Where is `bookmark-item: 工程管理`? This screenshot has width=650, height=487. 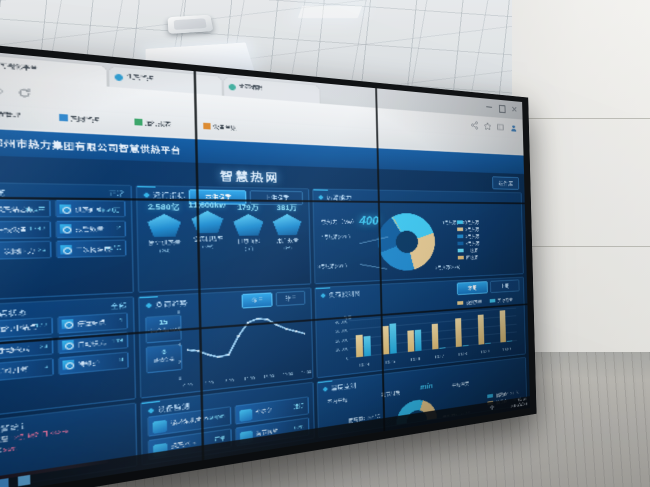 bookmark-item: 工程管理 is located at coordinates (10, 115).